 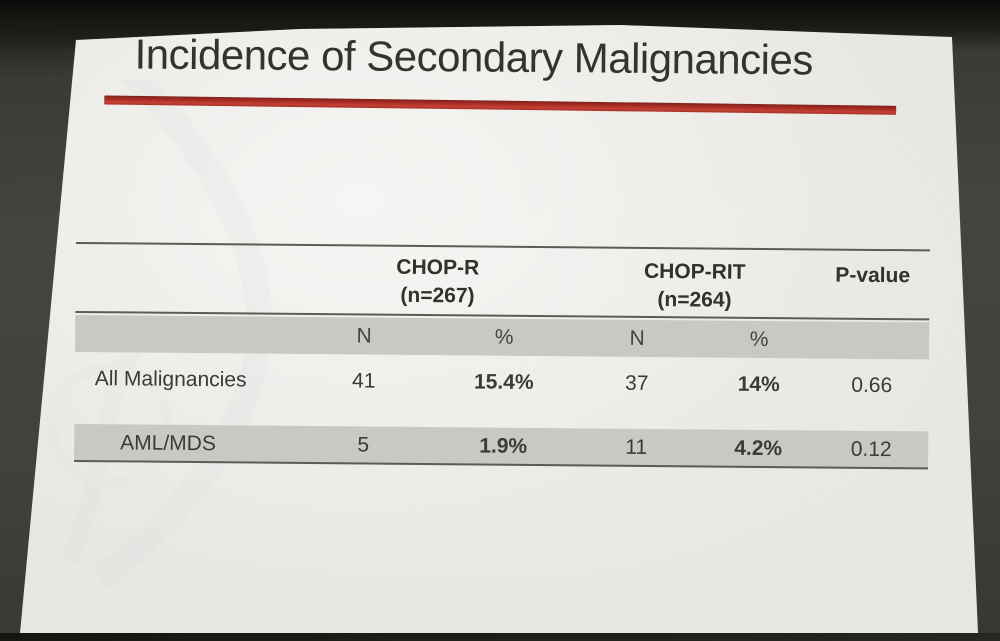 What do you see at coordinates (474, 57) in the screenshot?
I see `slide-title: Incidence of Secondary Malignancies` at bounding box center [474, 57].